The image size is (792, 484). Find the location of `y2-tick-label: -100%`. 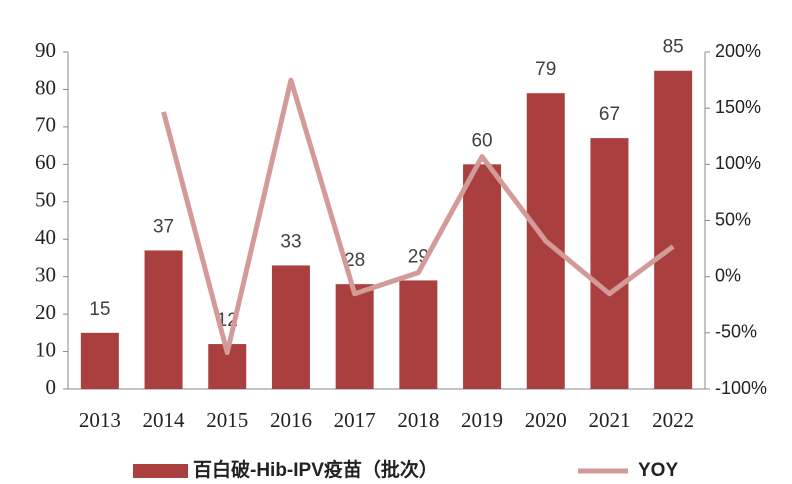

y2-tick-label: -100% is located at coordinates (741, 388).